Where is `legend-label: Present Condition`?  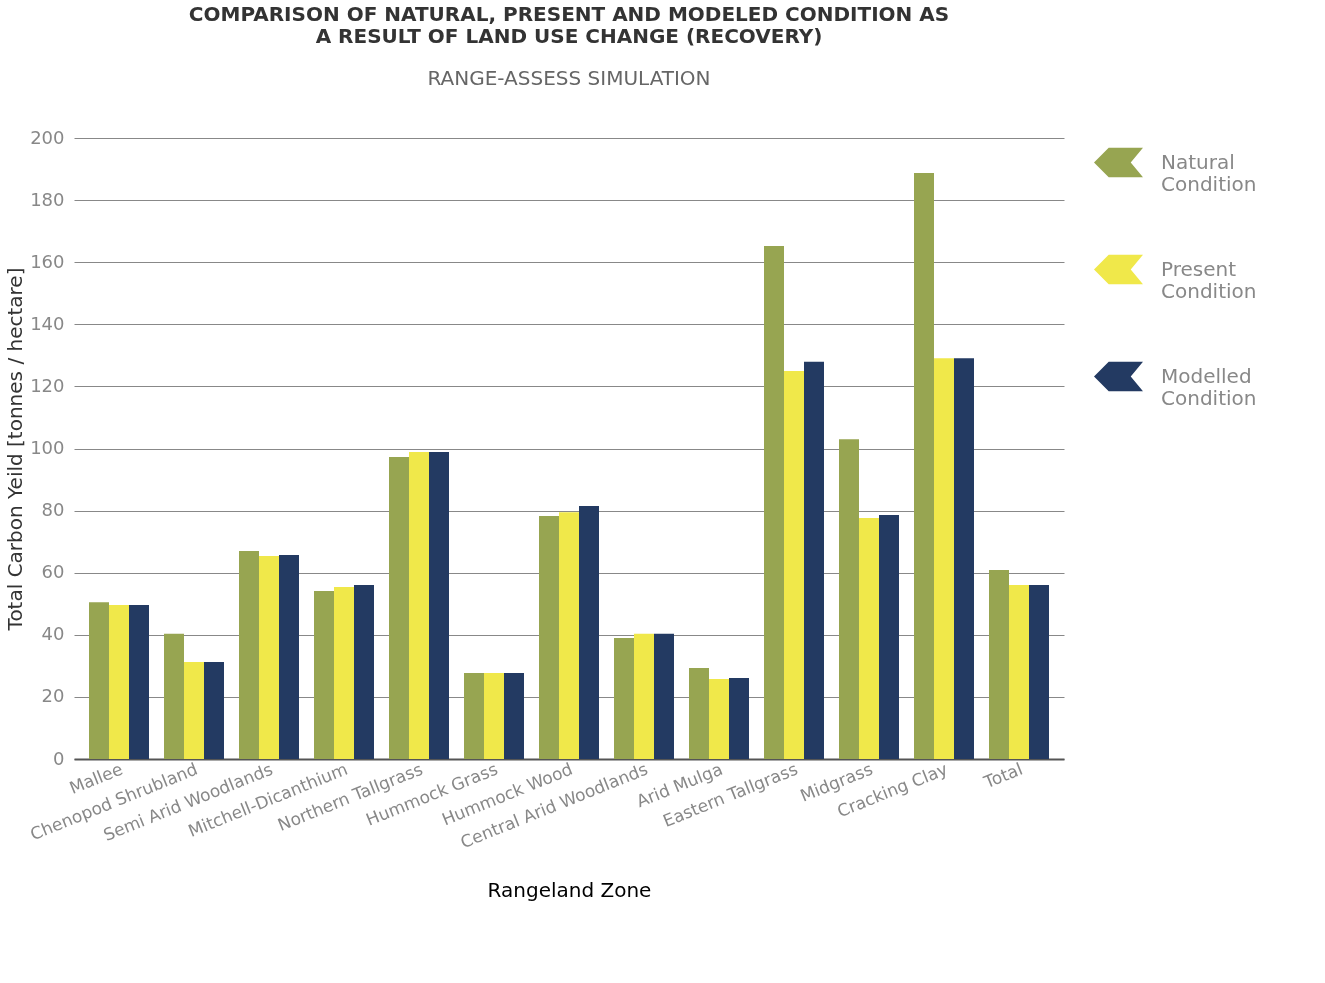
legend-label: Present Condition is located at coordinates (1209, 279).